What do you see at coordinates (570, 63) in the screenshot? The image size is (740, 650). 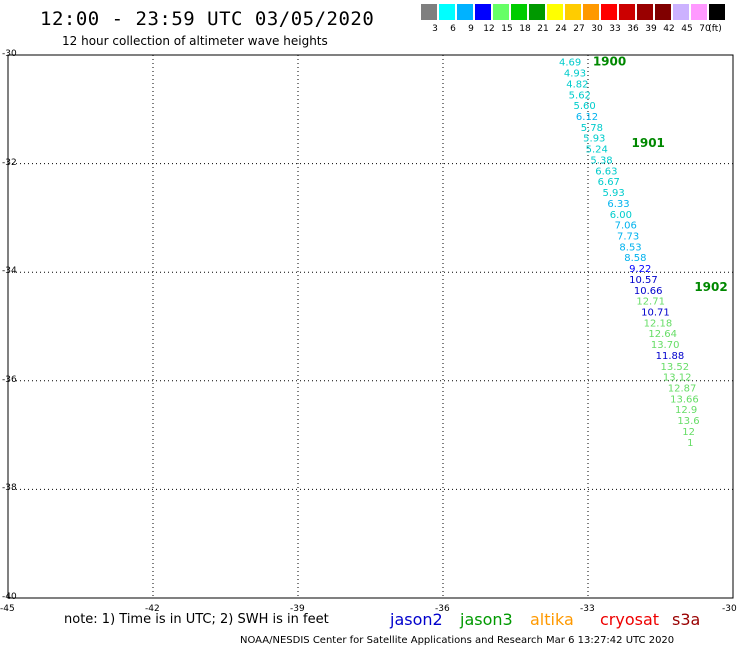 I see `wave-height-value: 4.69` at bounding box center [570, 63].